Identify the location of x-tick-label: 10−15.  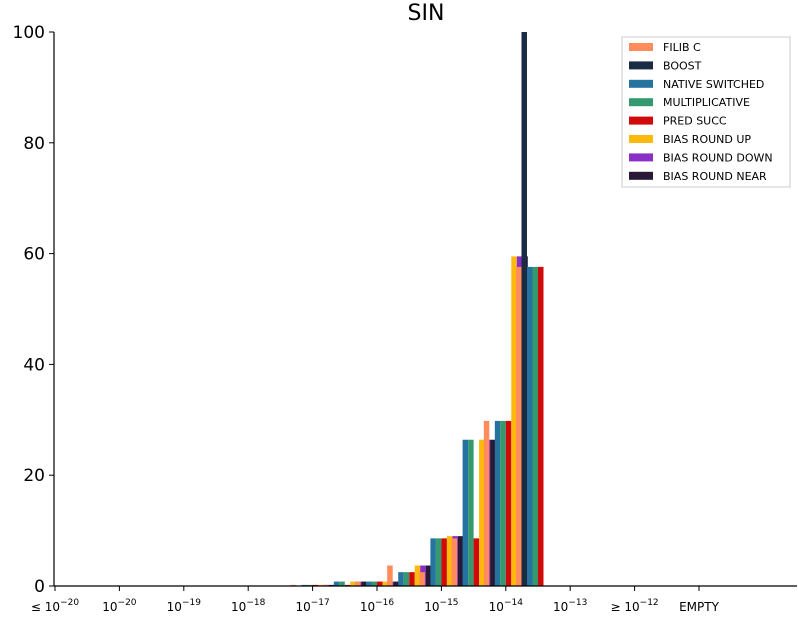
(441, 606).